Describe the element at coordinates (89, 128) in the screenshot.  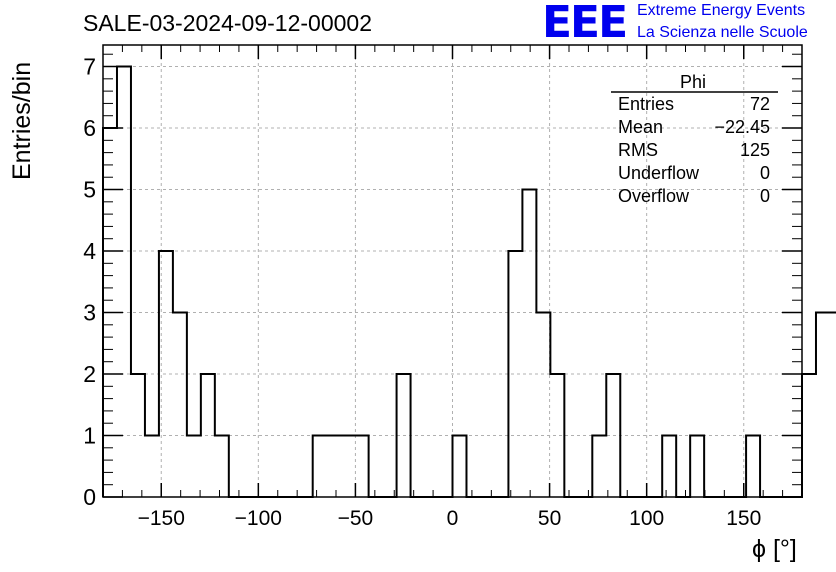
I see `y-tick-label: 6` at that location.